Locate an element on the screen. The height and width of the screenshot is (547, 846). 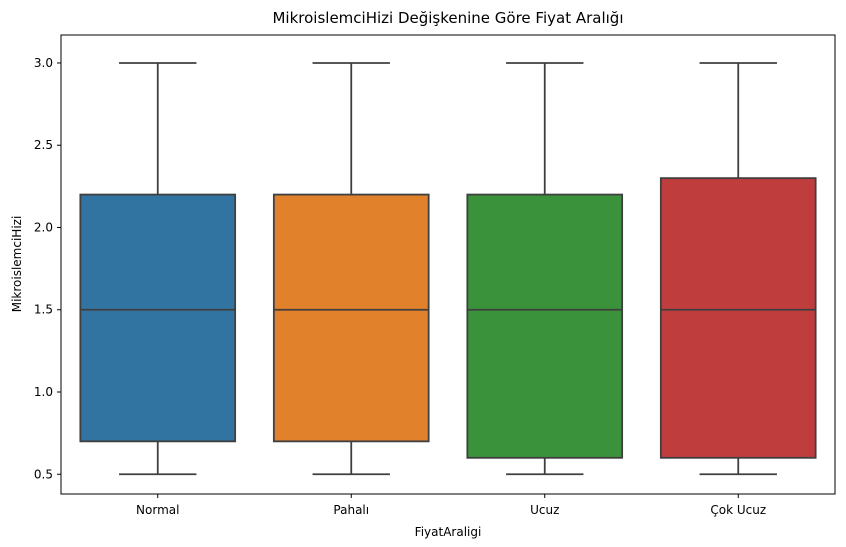
x-tick-label: Çok Ucuz is located at coordinates (738, 510).